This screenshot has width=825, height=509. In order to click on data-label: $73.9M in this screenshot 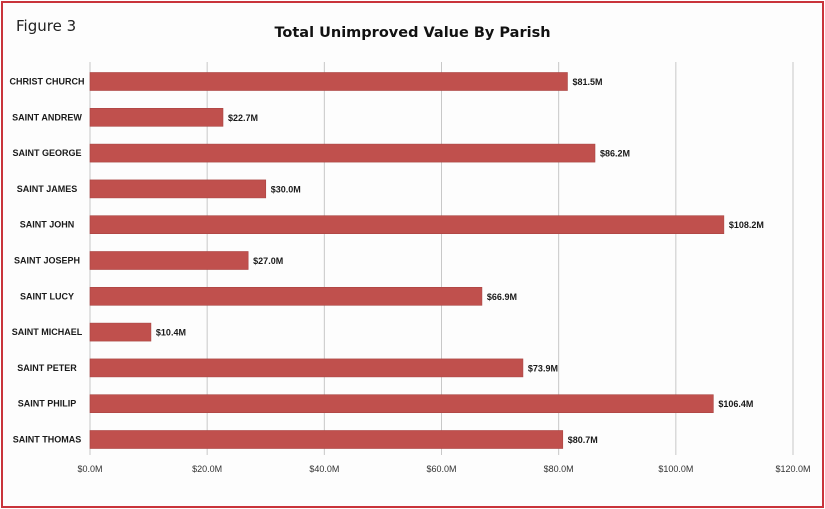, I will do `click(543, 368)`.